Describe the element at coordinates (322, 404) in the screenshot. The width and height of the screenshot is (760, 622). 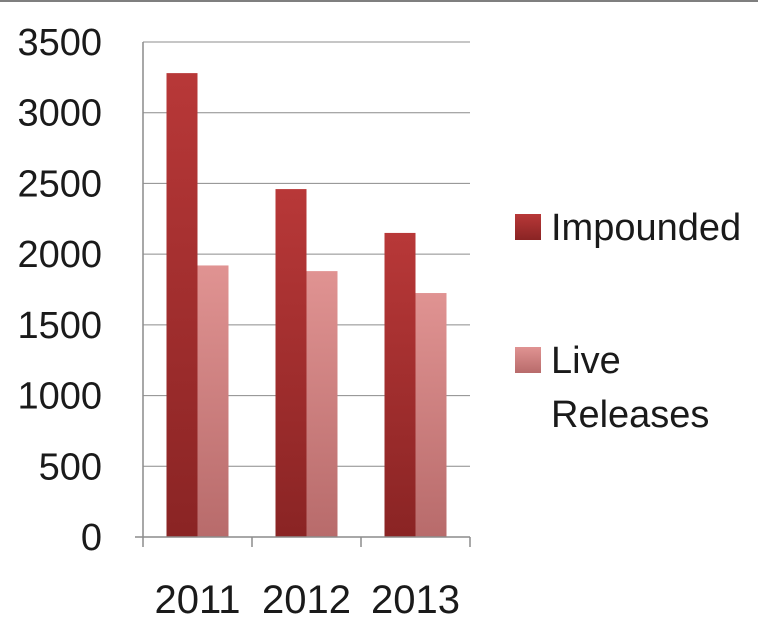
I see `bar-live-releases-2012` at that location.